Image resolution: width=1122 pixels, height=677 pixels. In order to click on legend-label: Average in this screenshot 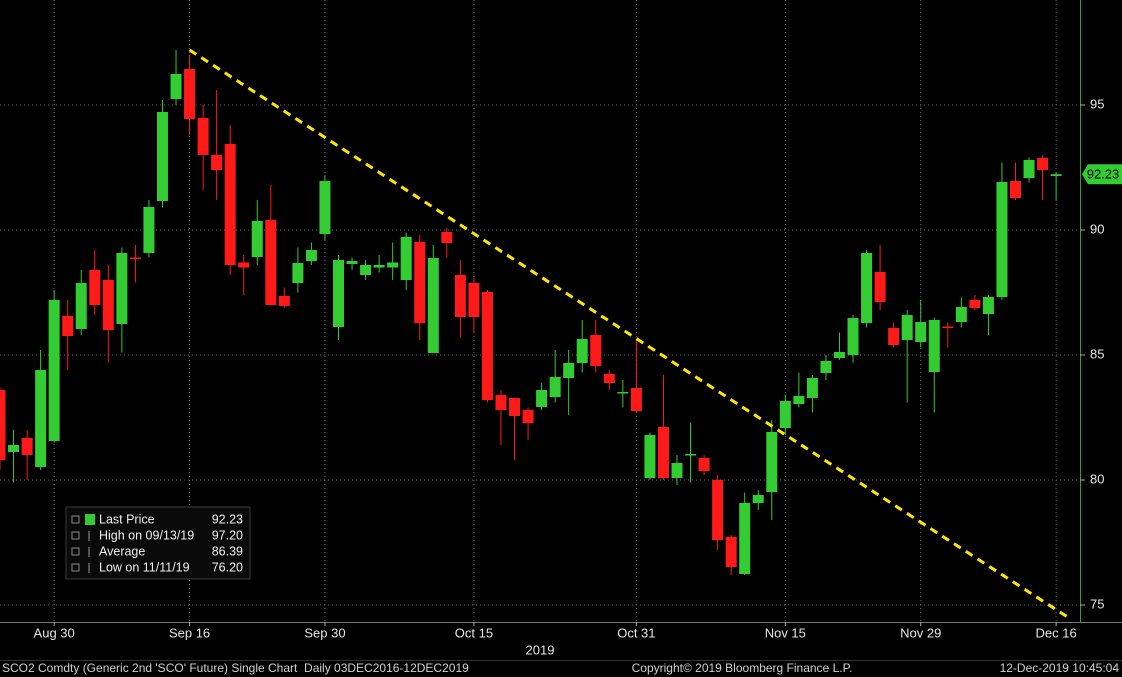, I will do `click(122, 551)`.